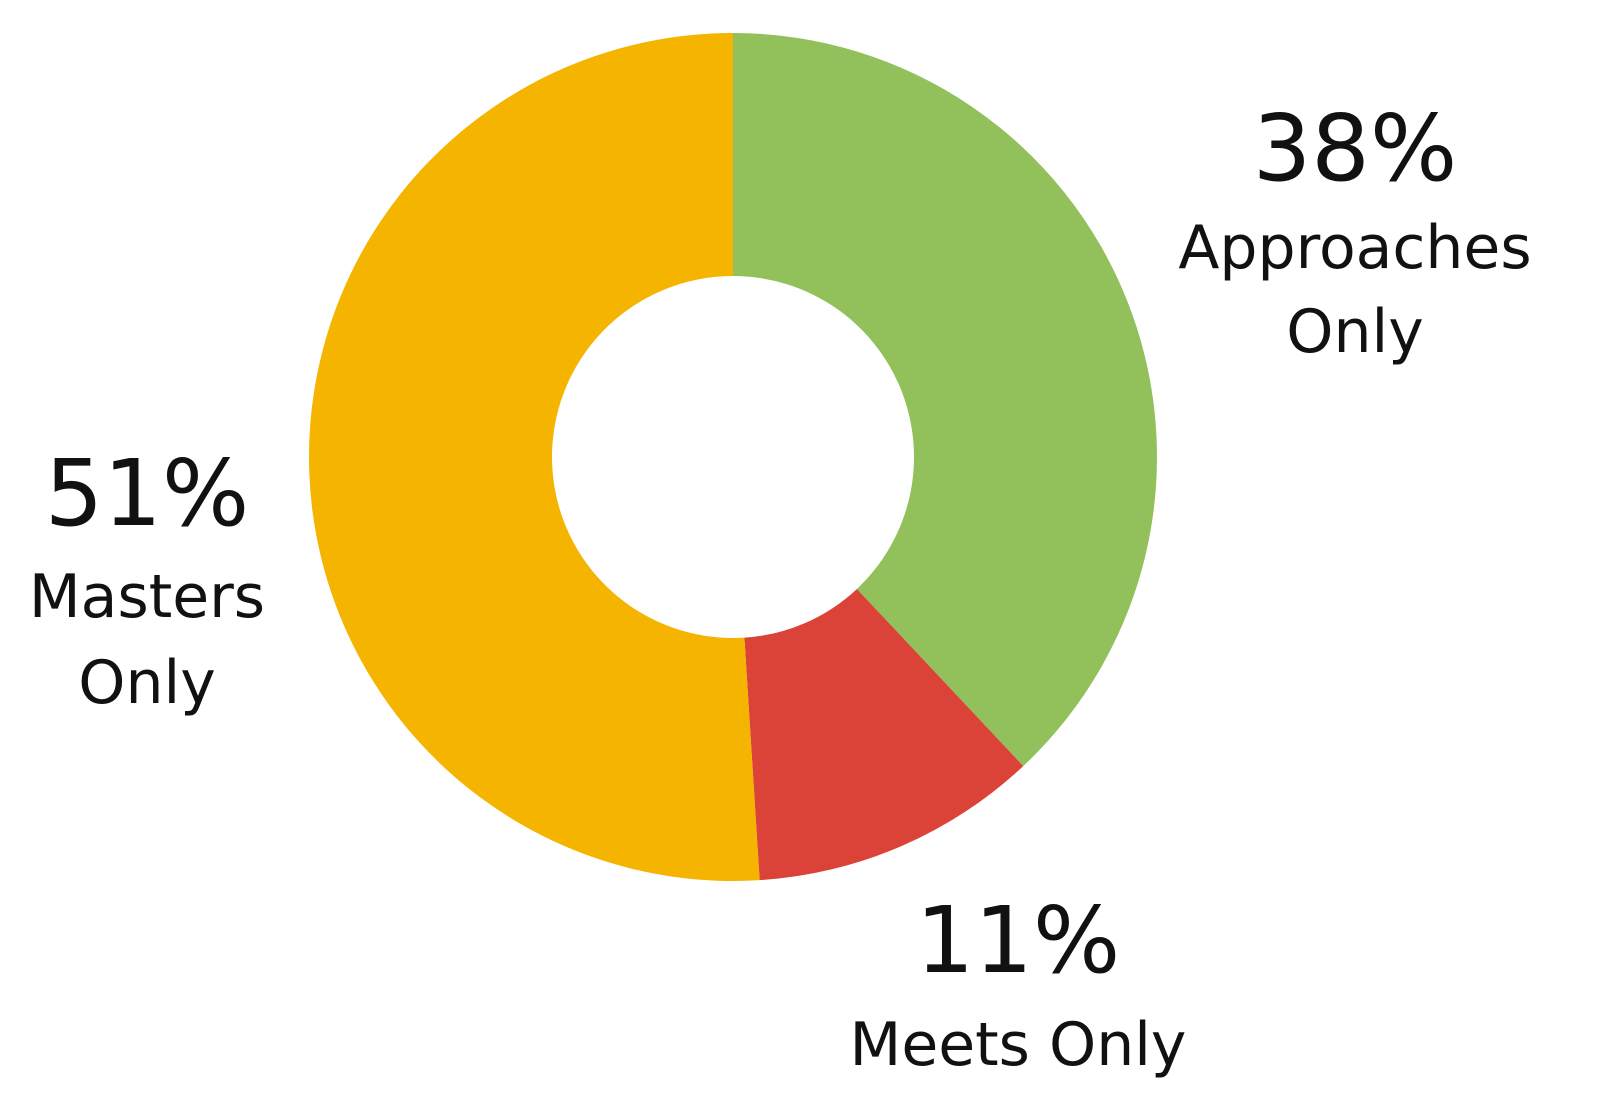 This screenshot has width=1598, height=1094. Describe the element at coordinates (1018, 1045) in the screenshot. I see `category-label: Meets Only` at that location.